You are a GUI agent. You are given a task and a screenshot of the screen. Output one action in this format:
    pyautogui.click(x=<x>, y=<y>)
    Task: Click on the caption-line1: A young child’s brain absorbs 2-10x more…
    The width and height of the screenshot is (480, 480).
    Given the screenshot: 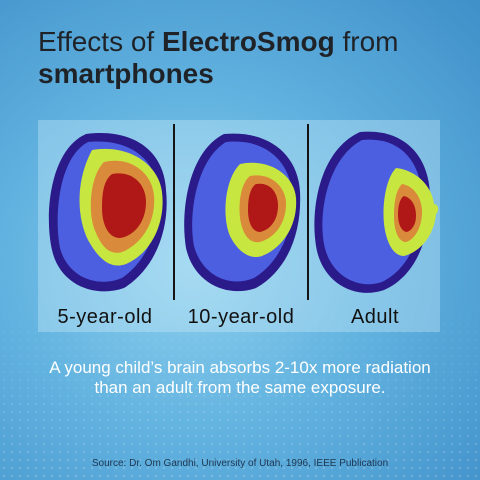 What is the action you would take?
    pyautogui.click(x=240, y=367)
    